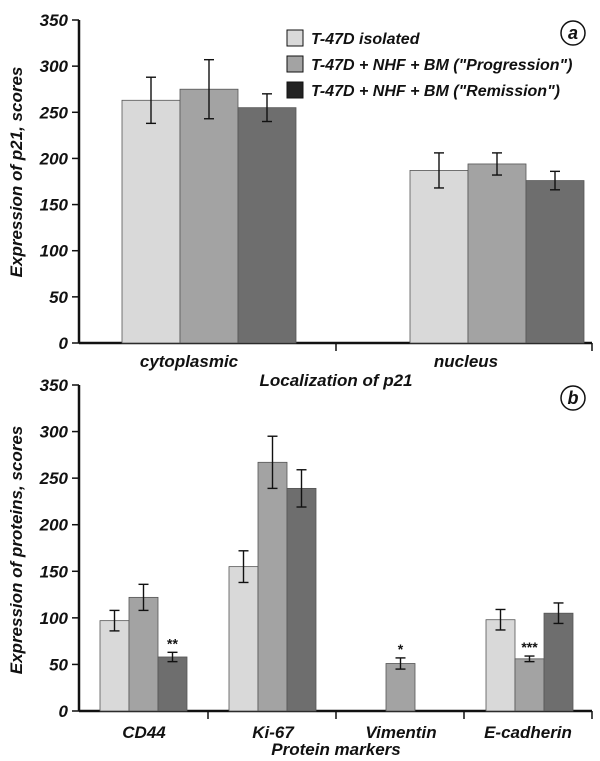 This screenshot has height=761, width=600. Describe the element at coordinates (273, 732) in the screenshot. I see `panel-b-category-label: Ki-67` at that location.